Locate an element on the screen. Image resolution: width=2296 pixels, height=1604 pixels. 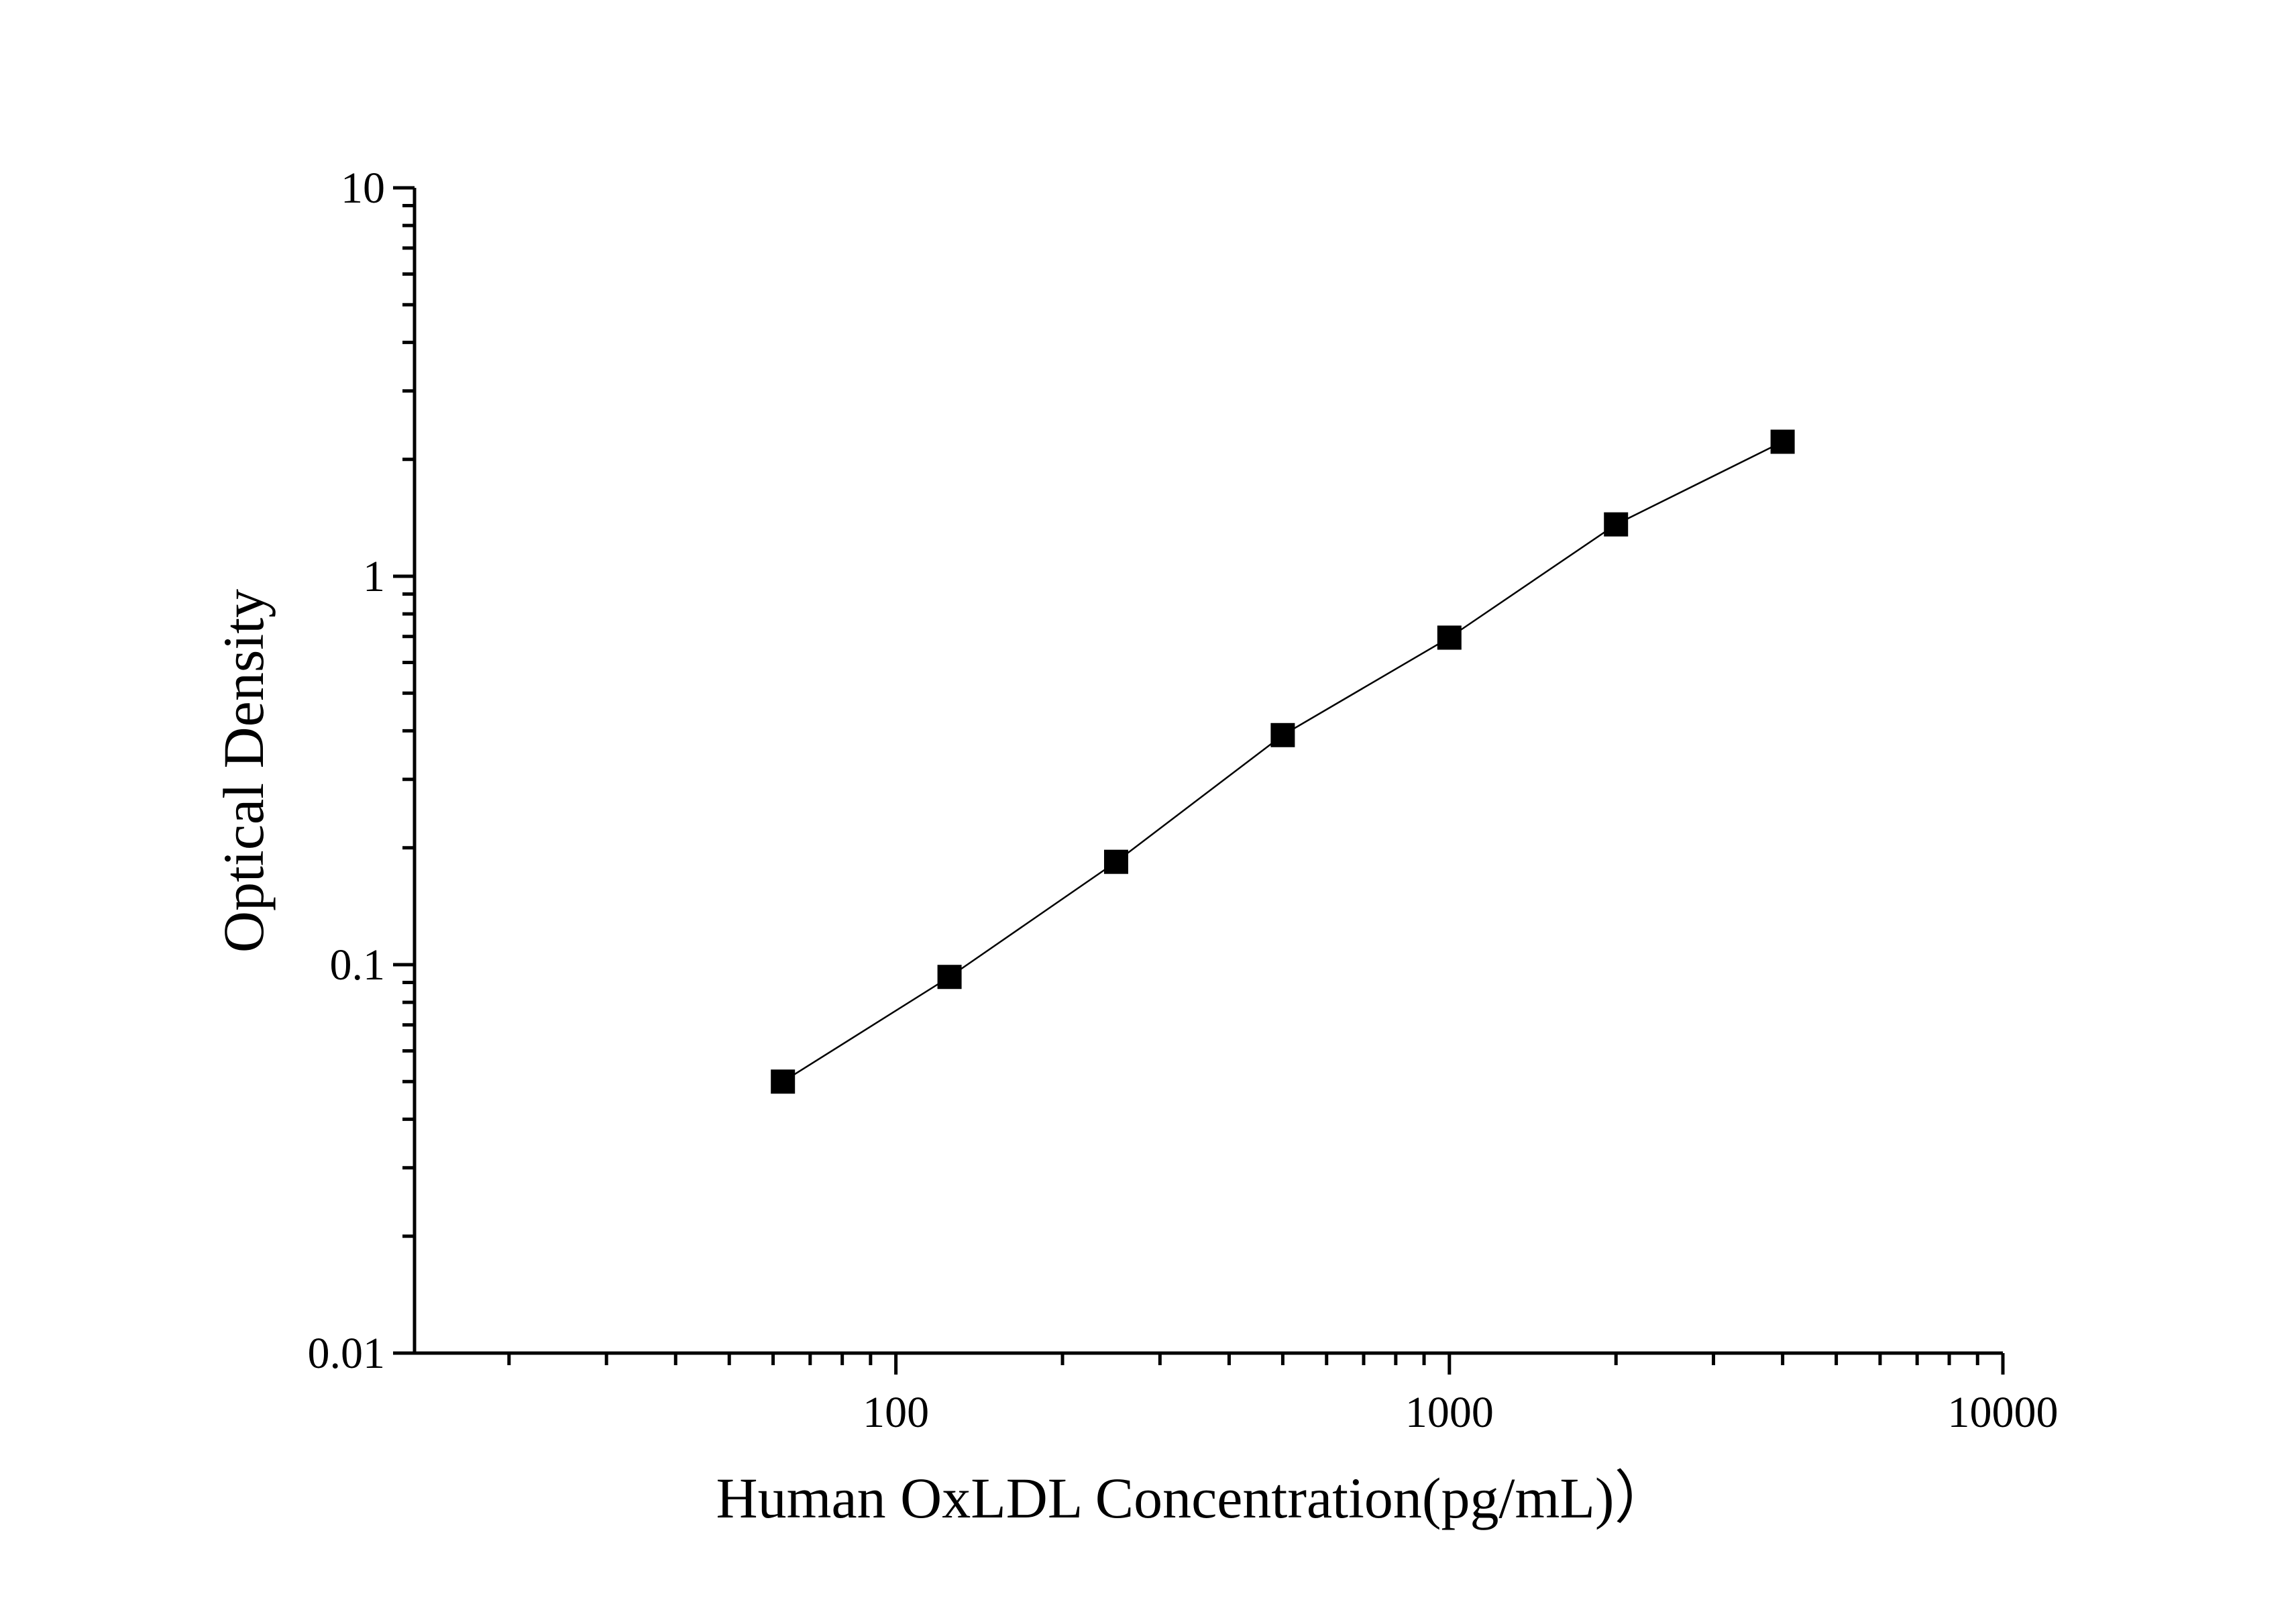
x-tick-label: 1000 is located at coordinates (1449, 1412).